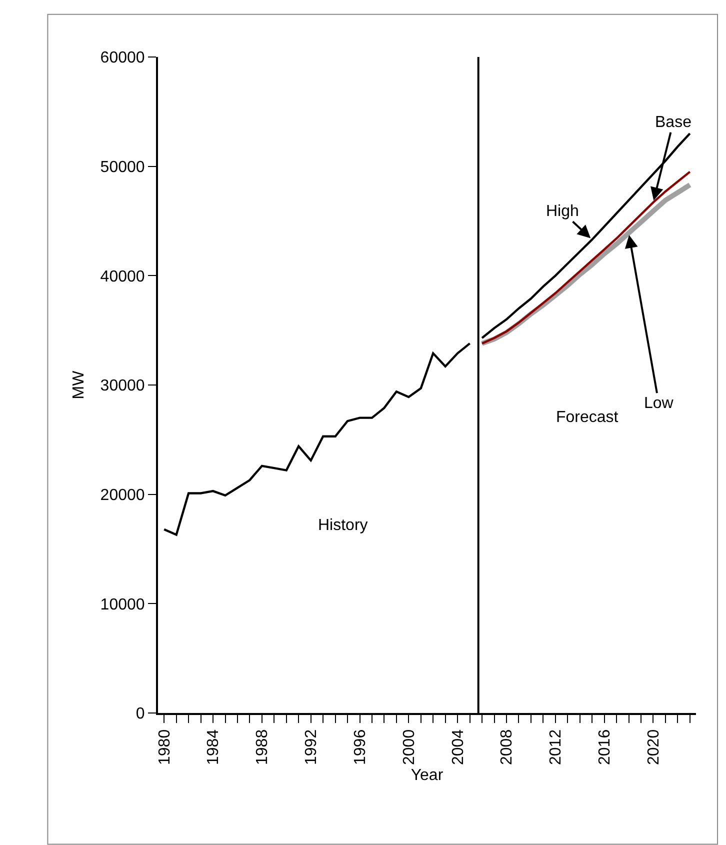  What do you see at coordinates (360, 747) in the screenshot?
I see `x-tick-label: 1996` at bounding box center [360, 747].